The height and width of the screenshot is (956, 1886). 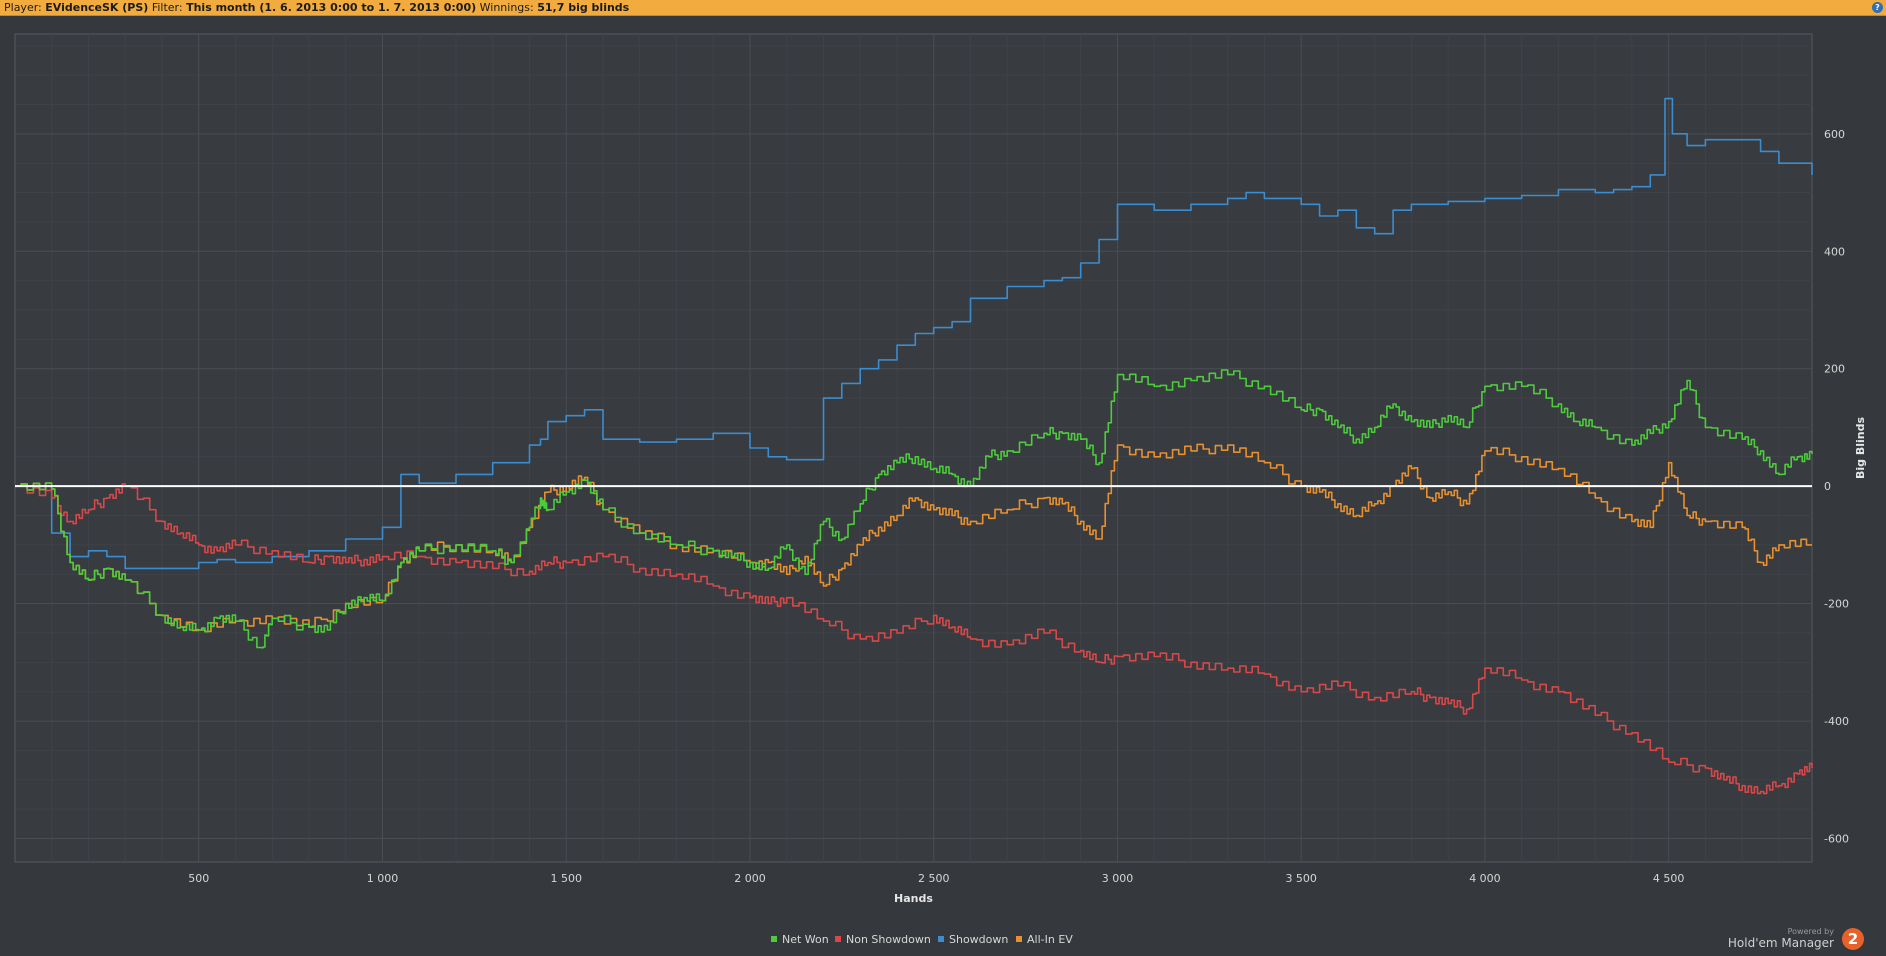 What do you see at coordinates (1860, 448) in the screenshot?
I see `y-axis-title: Big Blinds` at bounding box center [1860, 448].